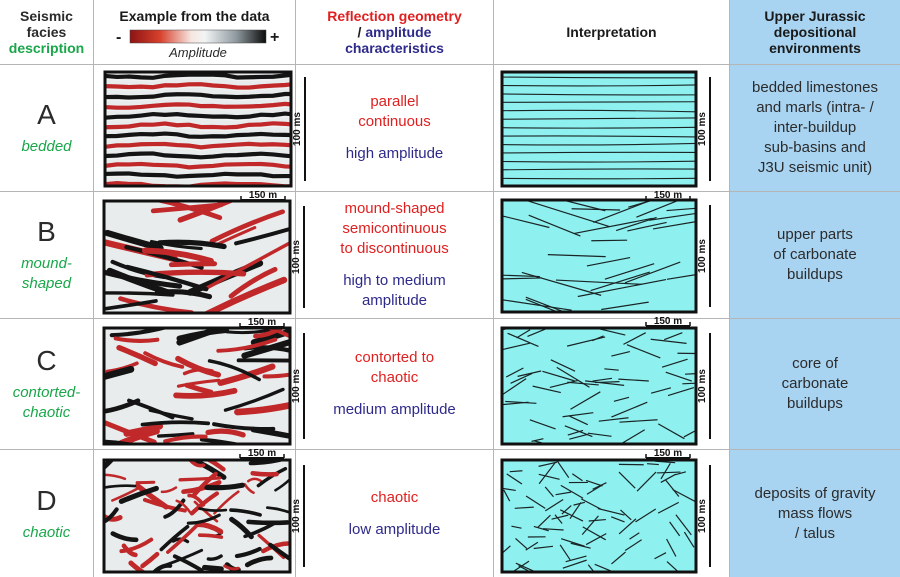  I want to click on header-facies-line3: description, so click(46, 48).